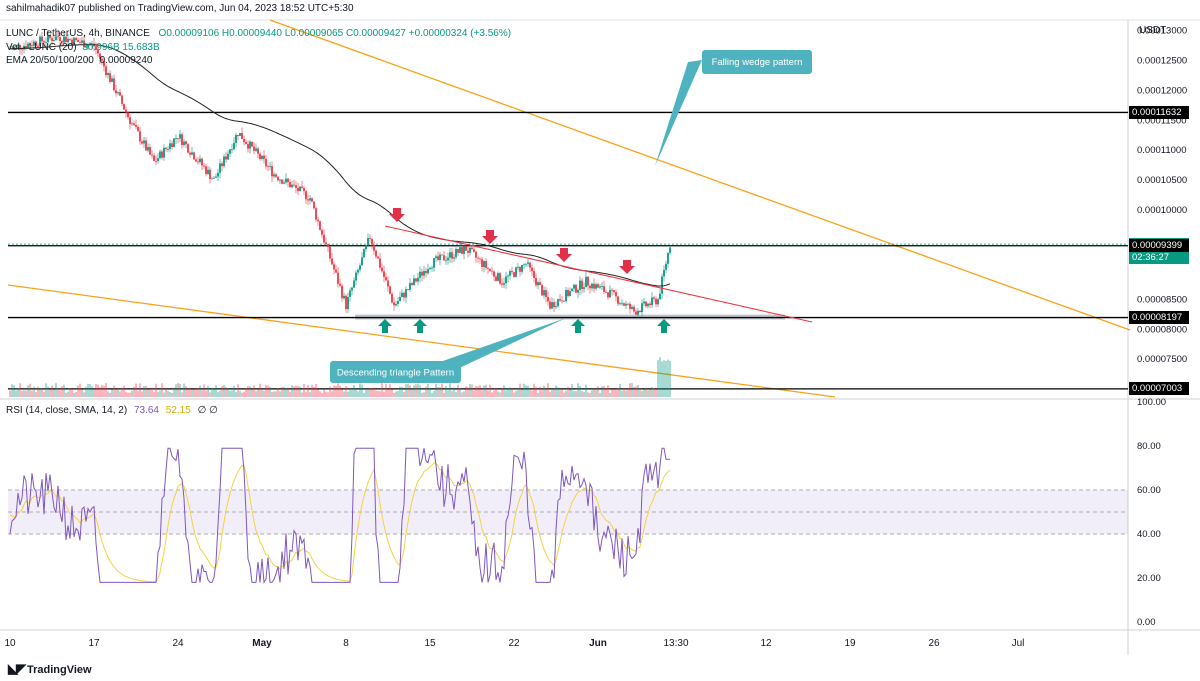  What do you see at coordinates (757, 62) in the screenshot?
I see `falling-wedge-callout` at bounding box center [757, 62].